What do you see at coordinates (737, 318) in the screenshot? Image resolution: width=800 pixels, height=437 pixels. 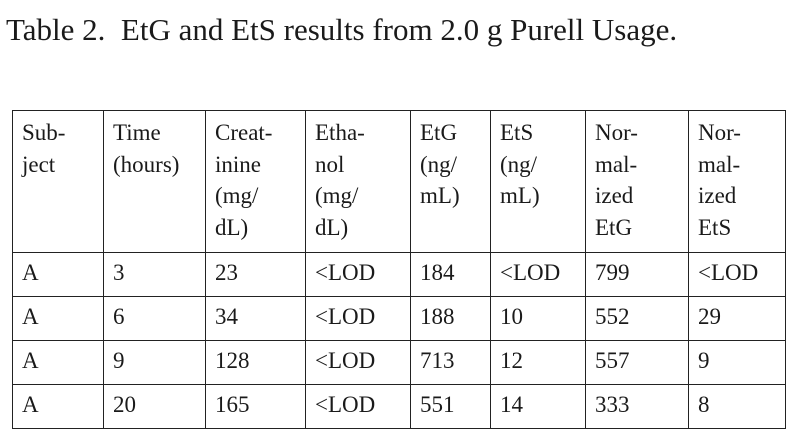 I see `cell: 29` at bounding box center [737, 318].